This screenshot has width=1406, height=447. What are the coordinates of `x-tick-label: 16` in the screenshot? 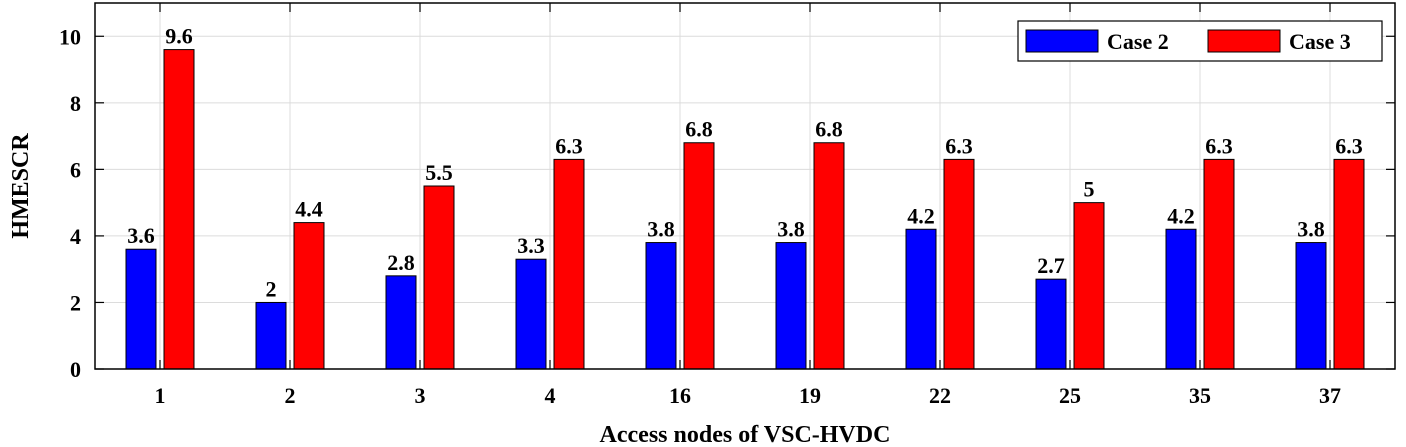 It's located at (680, 395).